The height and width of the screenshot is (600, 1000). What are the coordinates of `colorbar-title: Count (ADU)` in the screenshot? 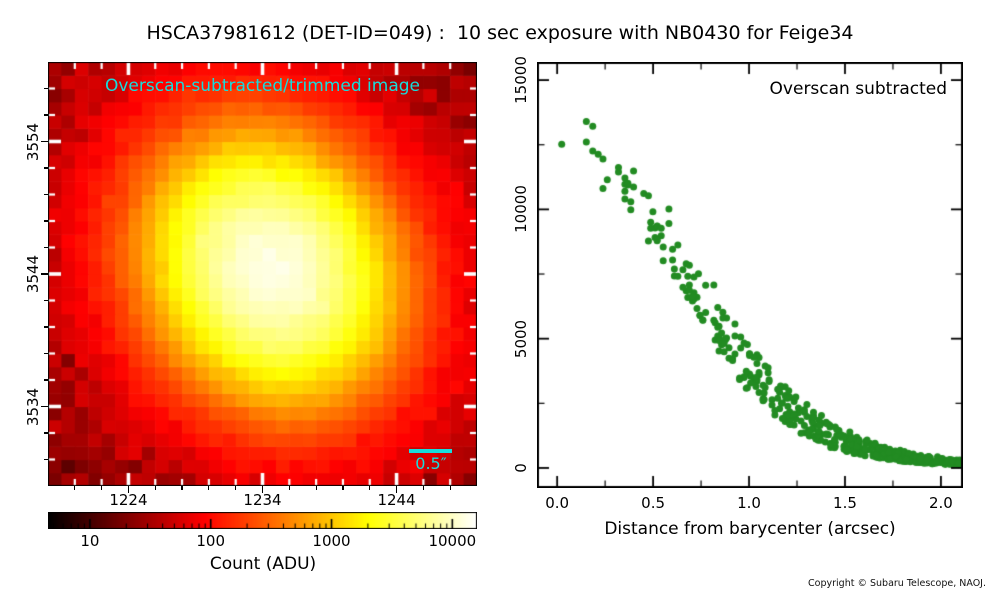 It's located at (263, 564).